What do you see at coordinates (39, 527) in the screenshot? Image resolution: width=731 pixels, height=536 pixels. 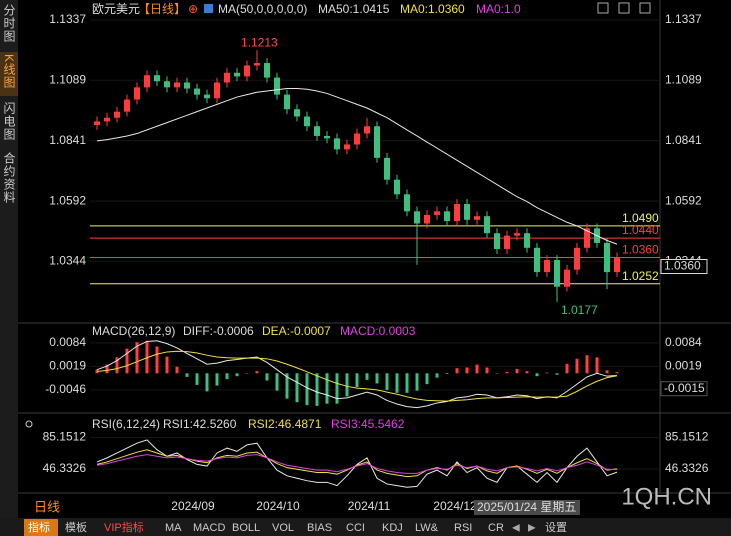 I see `toolbar-button: 指标` at bounding box center [39, 527].